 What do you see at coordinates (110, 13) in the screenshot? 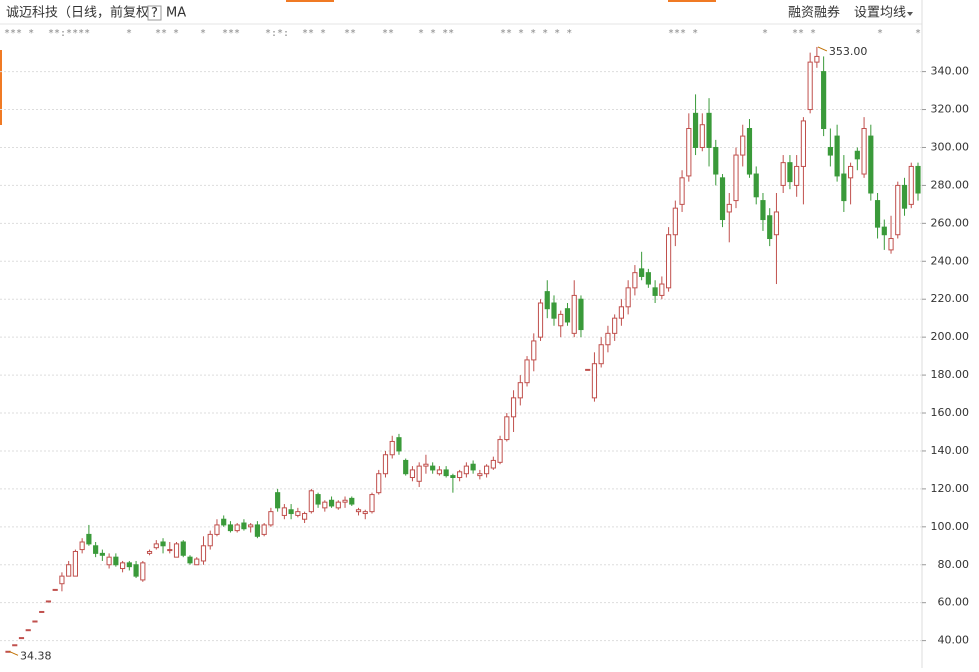
I see `mode: （日线，前复权）` at bounding box center [110, 13].